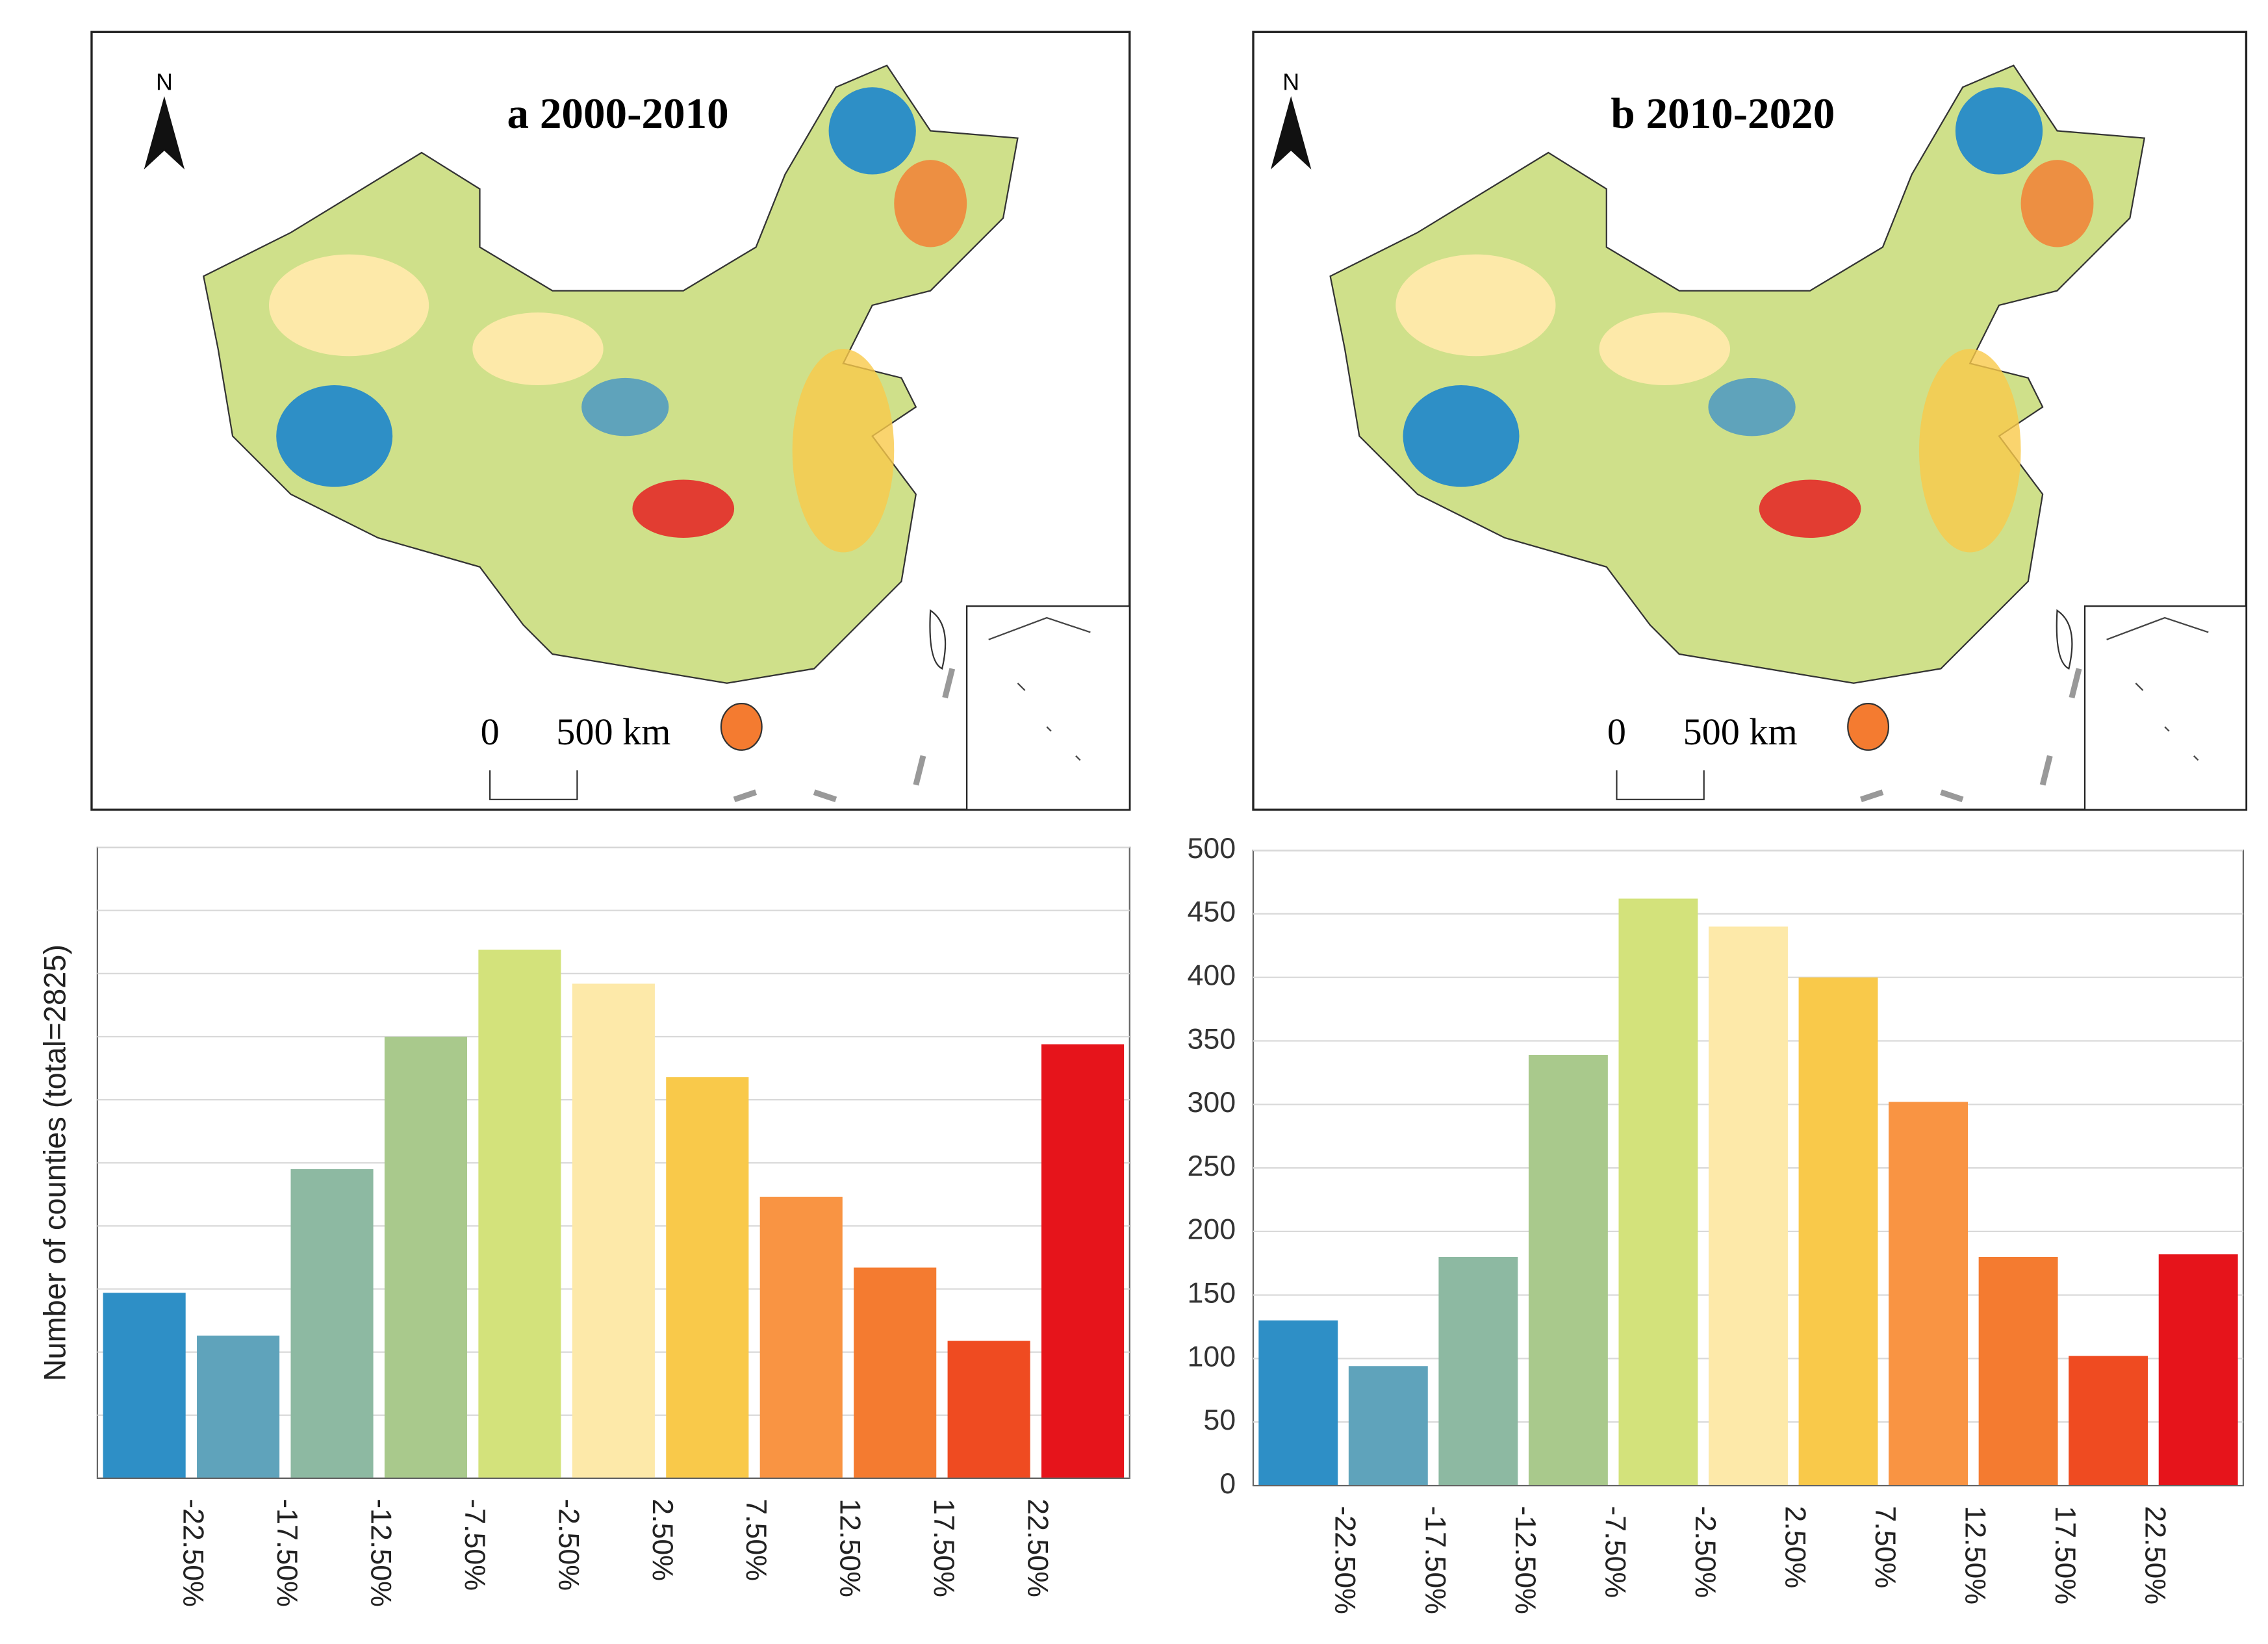  I want to click on y-tick-label: 100, so click(1211, 1356).